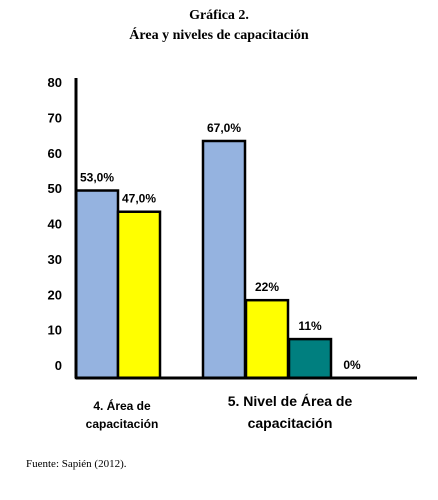  What do you see at coordinates (58, 365) in the screenshot?
I see `y-tick-label: 0` at bounding box center [58, 365].